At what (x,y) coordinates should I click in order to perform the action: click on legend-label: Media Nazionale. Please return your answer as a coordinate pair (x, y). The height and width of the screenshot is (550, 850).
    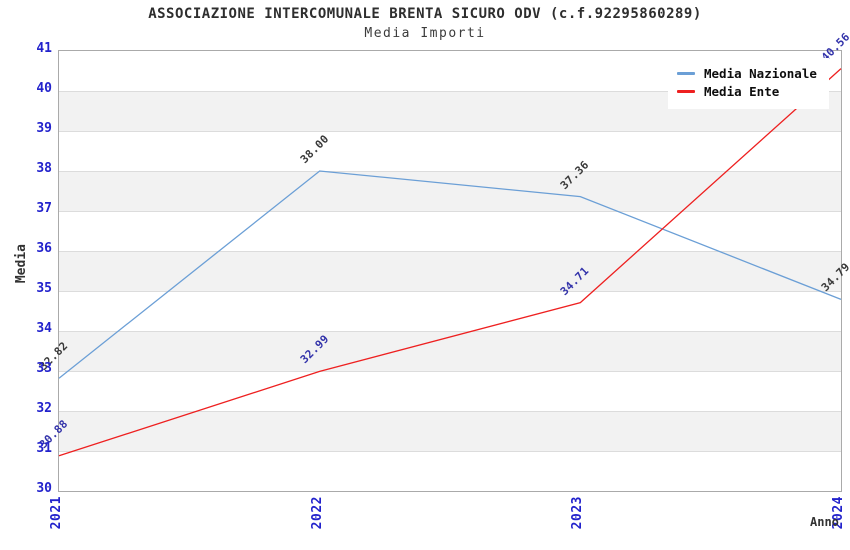
    Looking at the image, I should click on (760, 73).